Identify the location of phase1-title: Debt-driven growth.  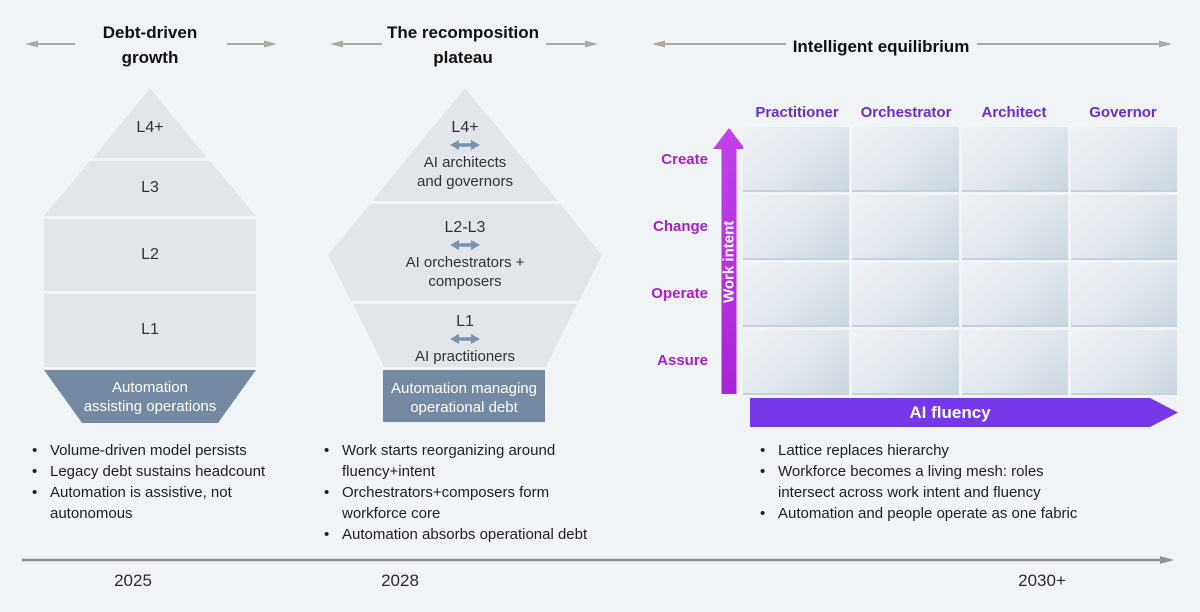
(150, 45).